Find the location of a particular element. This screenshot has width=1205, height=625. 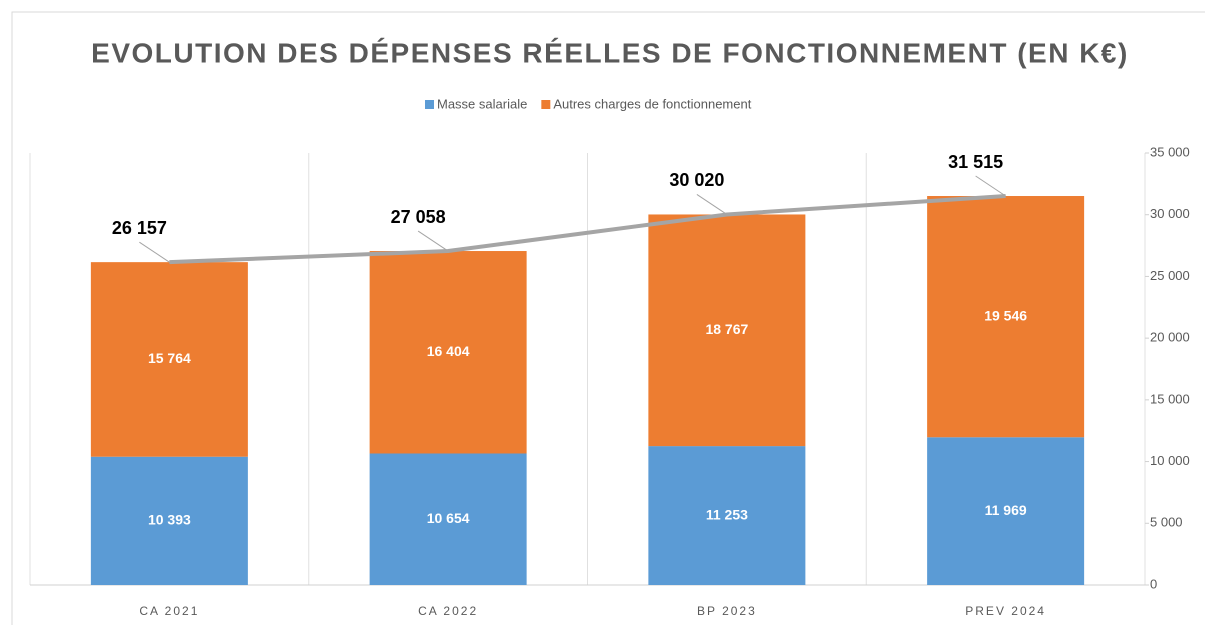

total-label: 31 515 is located at coordinates (975, 162).